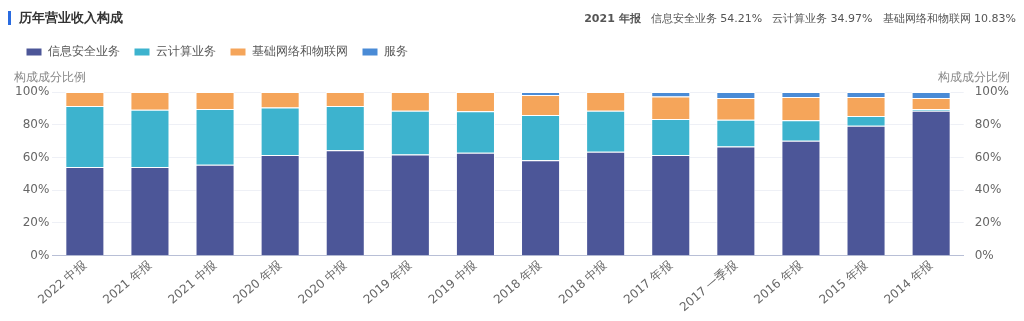 The width and height of the screenshot is (1024, 321). What do you see at coordinates (40, 254) in the screenshot?
I see `y-tick-label: 0%` at bounding box center [40, 254].